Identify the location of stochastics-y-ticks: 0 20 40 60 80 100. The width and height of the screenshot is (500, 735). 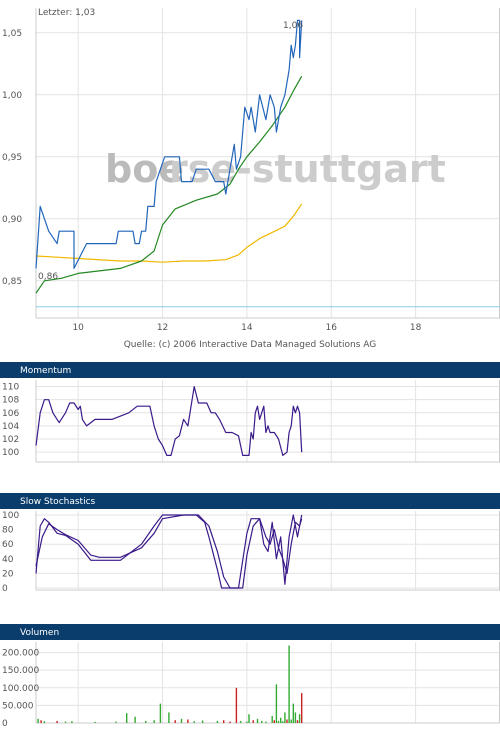
(10, 552).